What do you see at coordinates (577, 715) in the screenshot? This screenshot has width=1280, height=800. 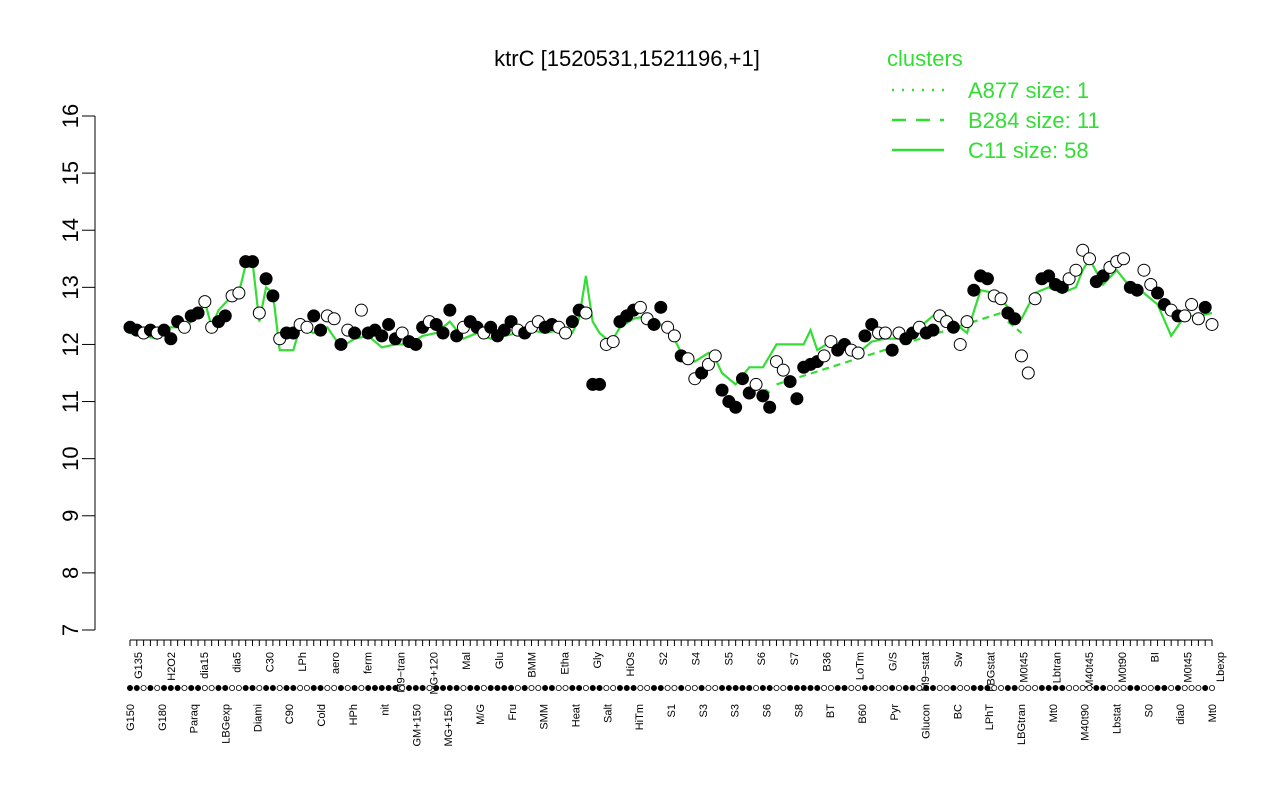 I see `x-tick-label: Heat` at bounding box center [577, 715].